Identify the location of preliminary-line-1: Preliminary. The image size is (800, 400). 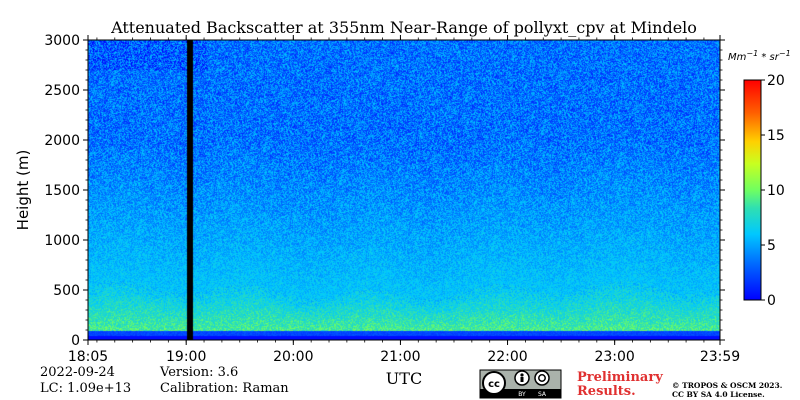
(620, 377).